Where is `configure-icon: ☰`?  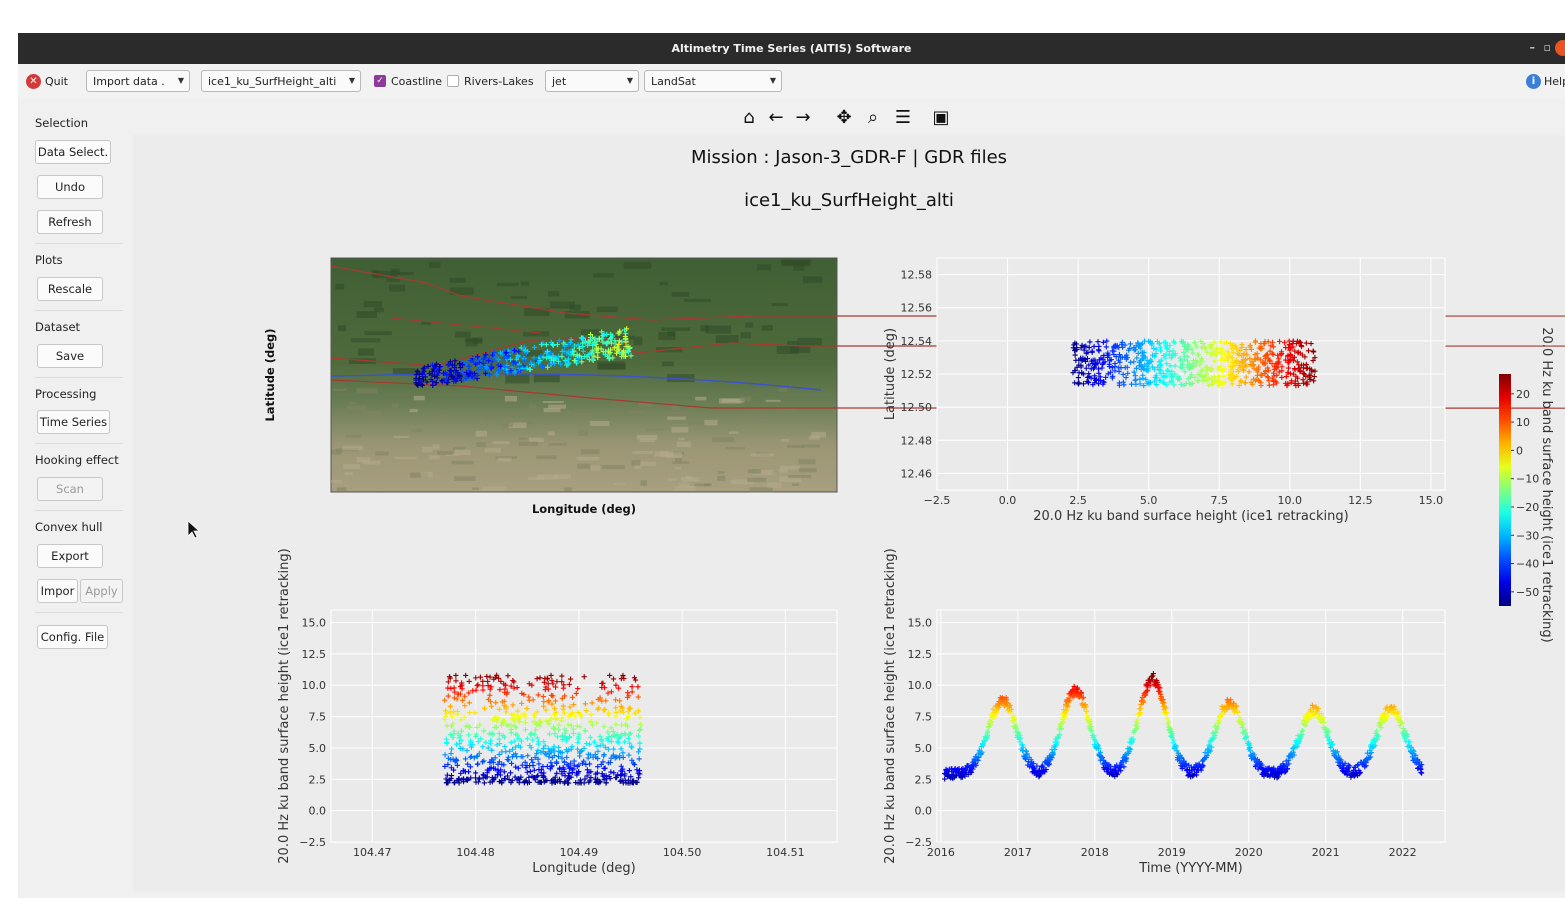
configure-icon: ☰ is located at coordinates (903, 117).